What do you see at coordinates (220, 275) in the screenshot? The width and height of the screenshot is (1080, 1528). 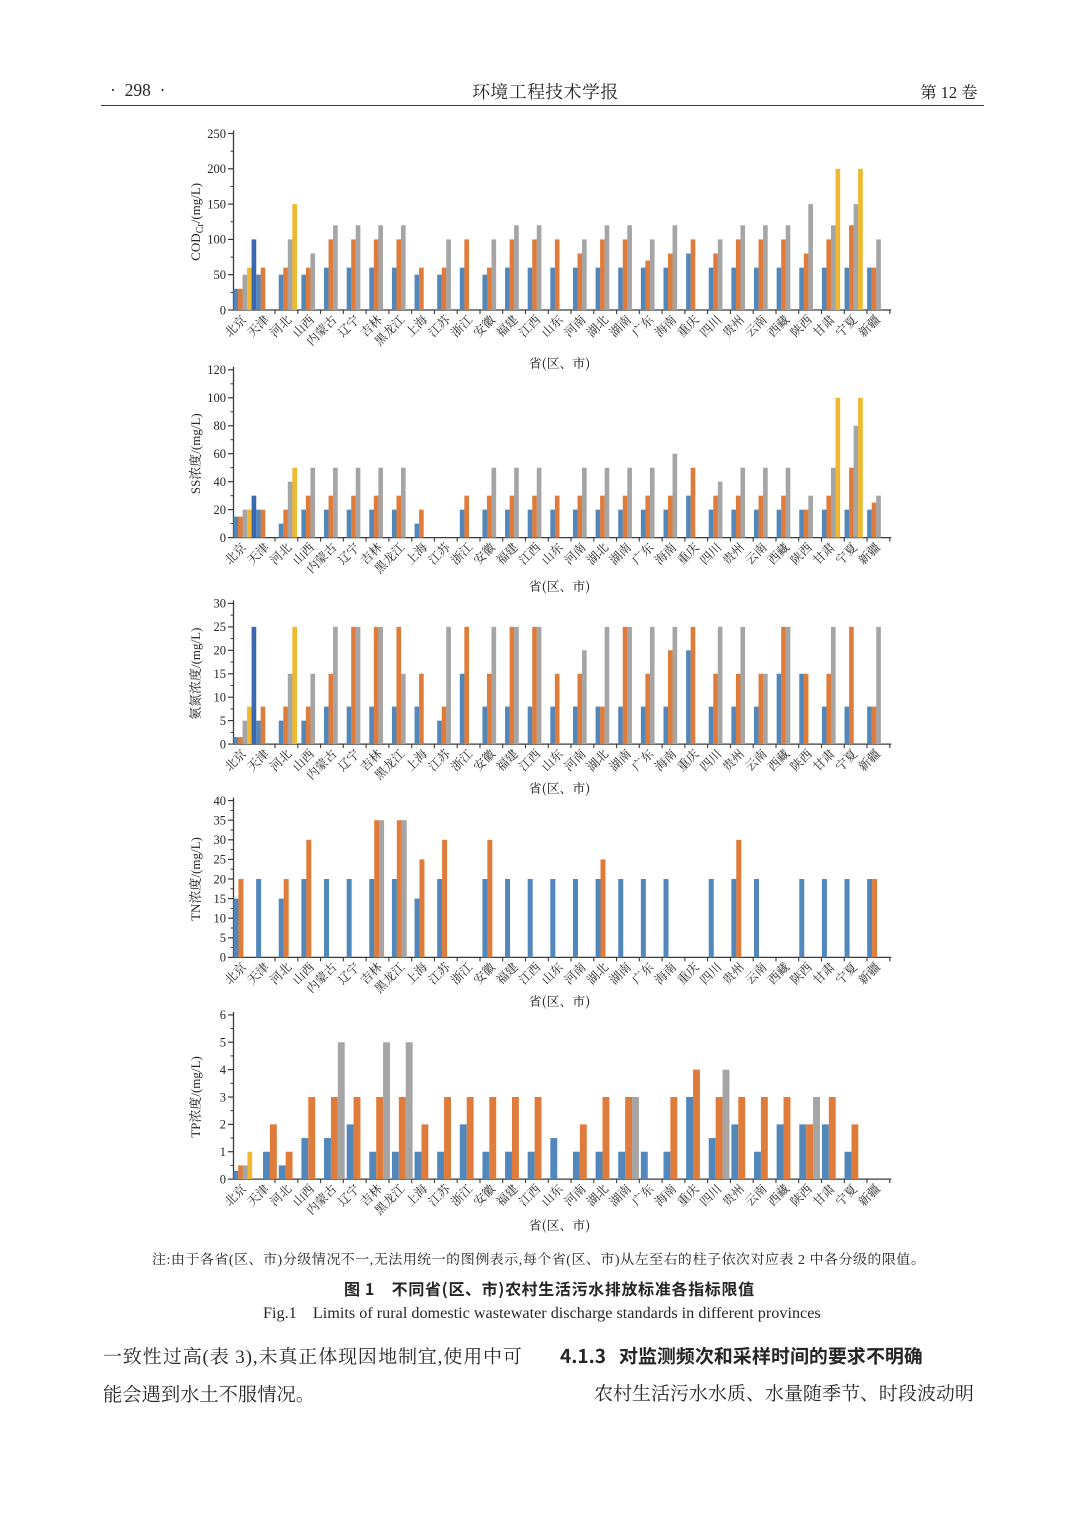 I see `svg-text: 50` at bounding box center [220, 275].